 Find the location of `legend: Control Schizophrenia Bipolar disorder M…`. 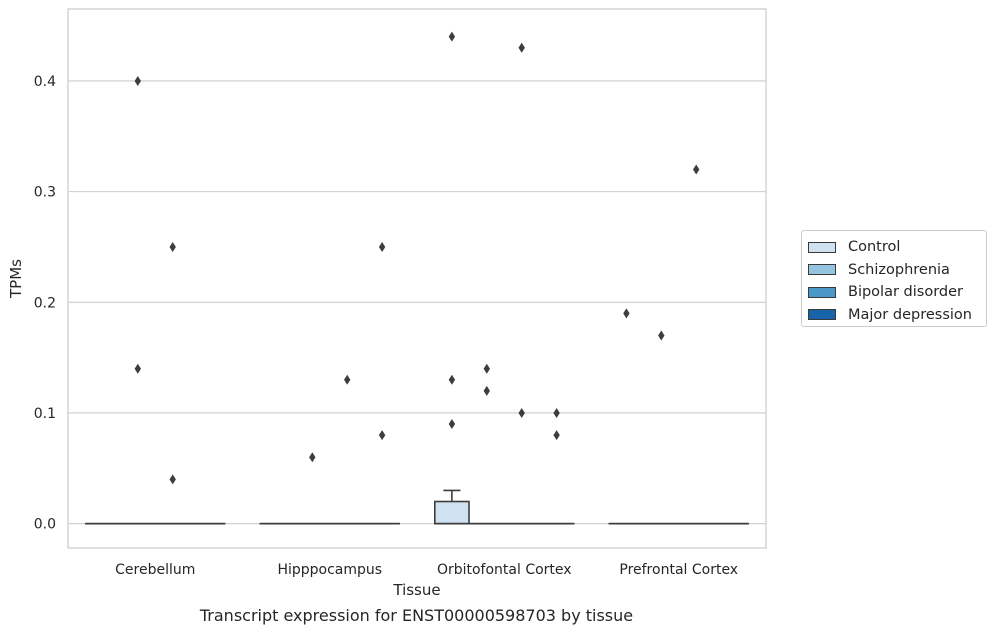

legend: Control Schizophrenia Bipolar disorder M… is located at coordinates (894, 278).